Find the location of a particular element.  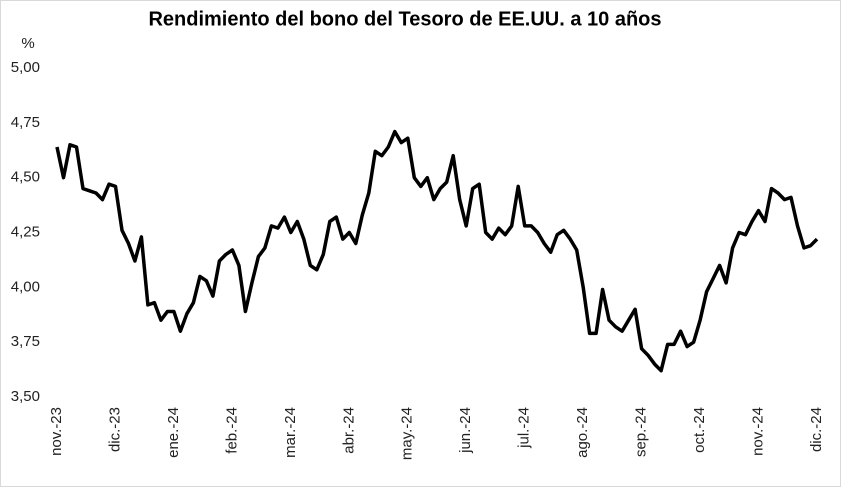

y-unit-label: % is located at coordinates (27, 43).